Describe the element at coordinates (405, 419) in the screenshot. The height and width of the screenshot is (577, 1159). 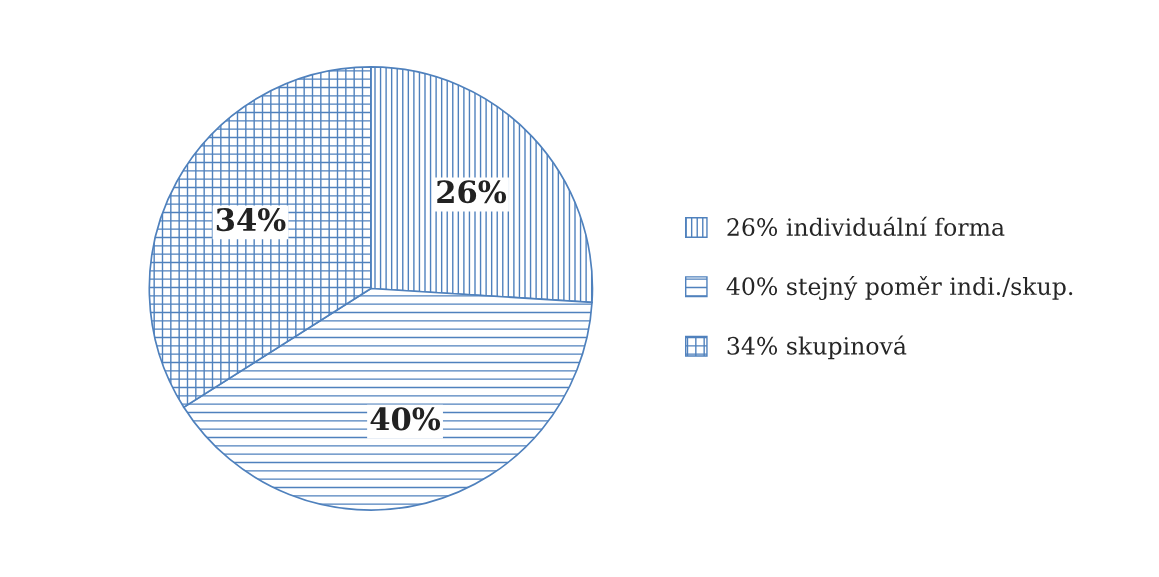
I see `data-label: 40%` at that location.